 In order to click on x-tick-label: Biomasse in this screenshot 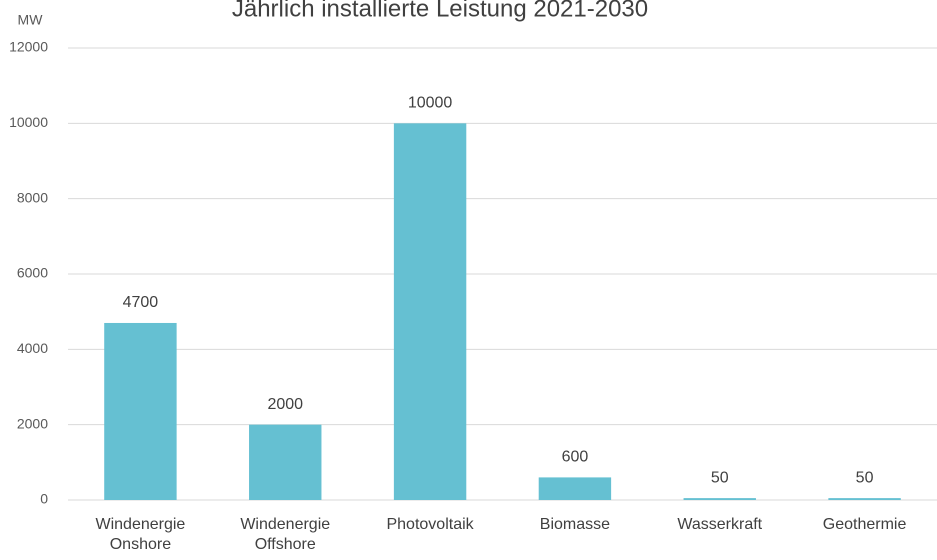, I will do `click(575, 524)`.